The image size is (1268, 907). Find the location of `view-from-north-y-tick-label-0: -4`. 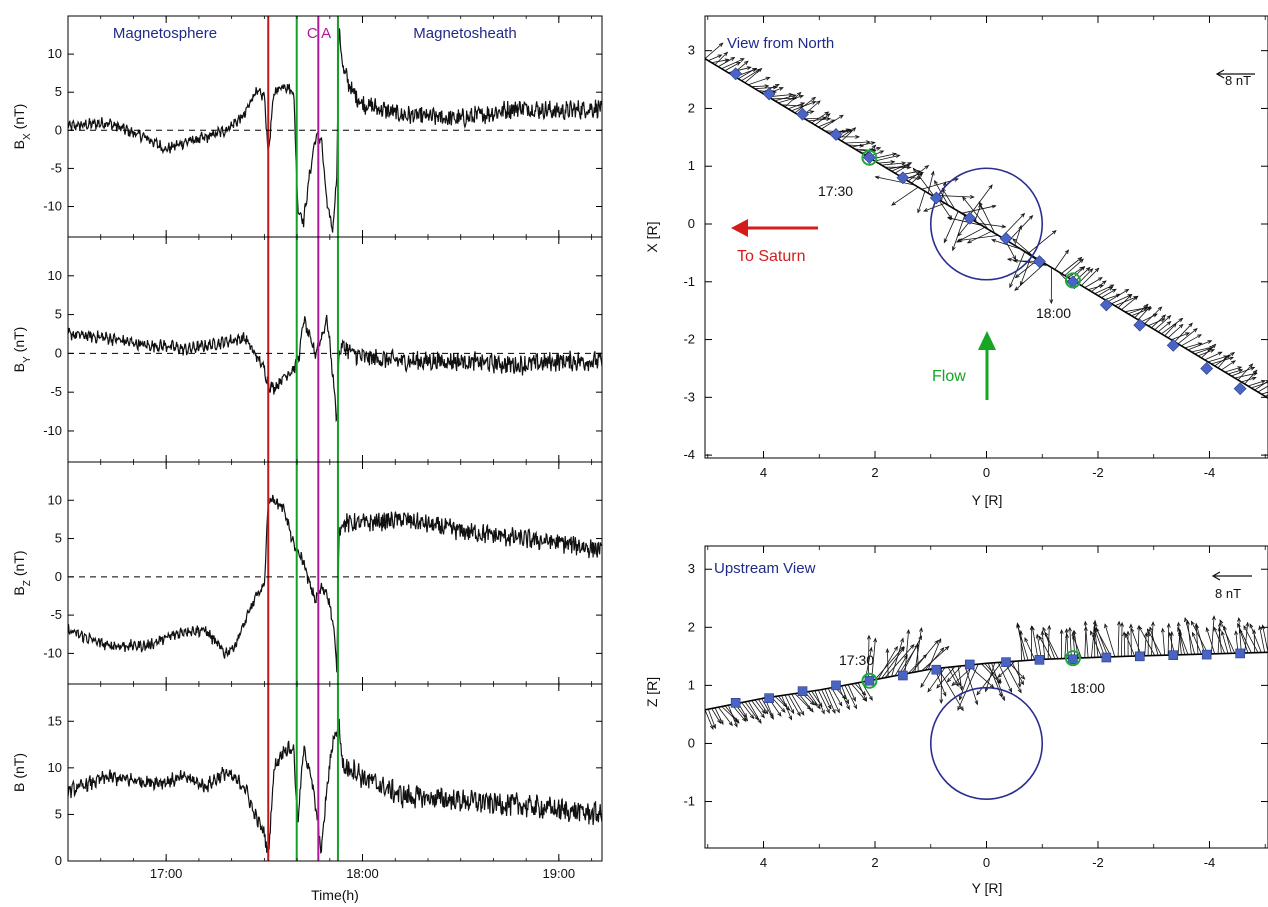

view-from-north-y-tick-label-0: -4 is located at coordinates (689, 454).